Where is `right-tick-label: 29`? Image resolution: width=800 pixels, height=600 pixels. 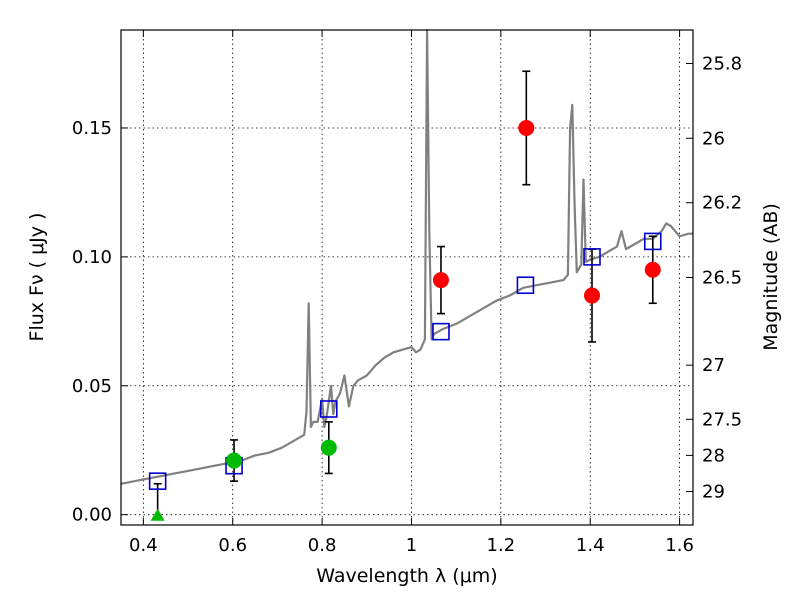
right-tick-label: 29 is located at coordinates (713, 491).